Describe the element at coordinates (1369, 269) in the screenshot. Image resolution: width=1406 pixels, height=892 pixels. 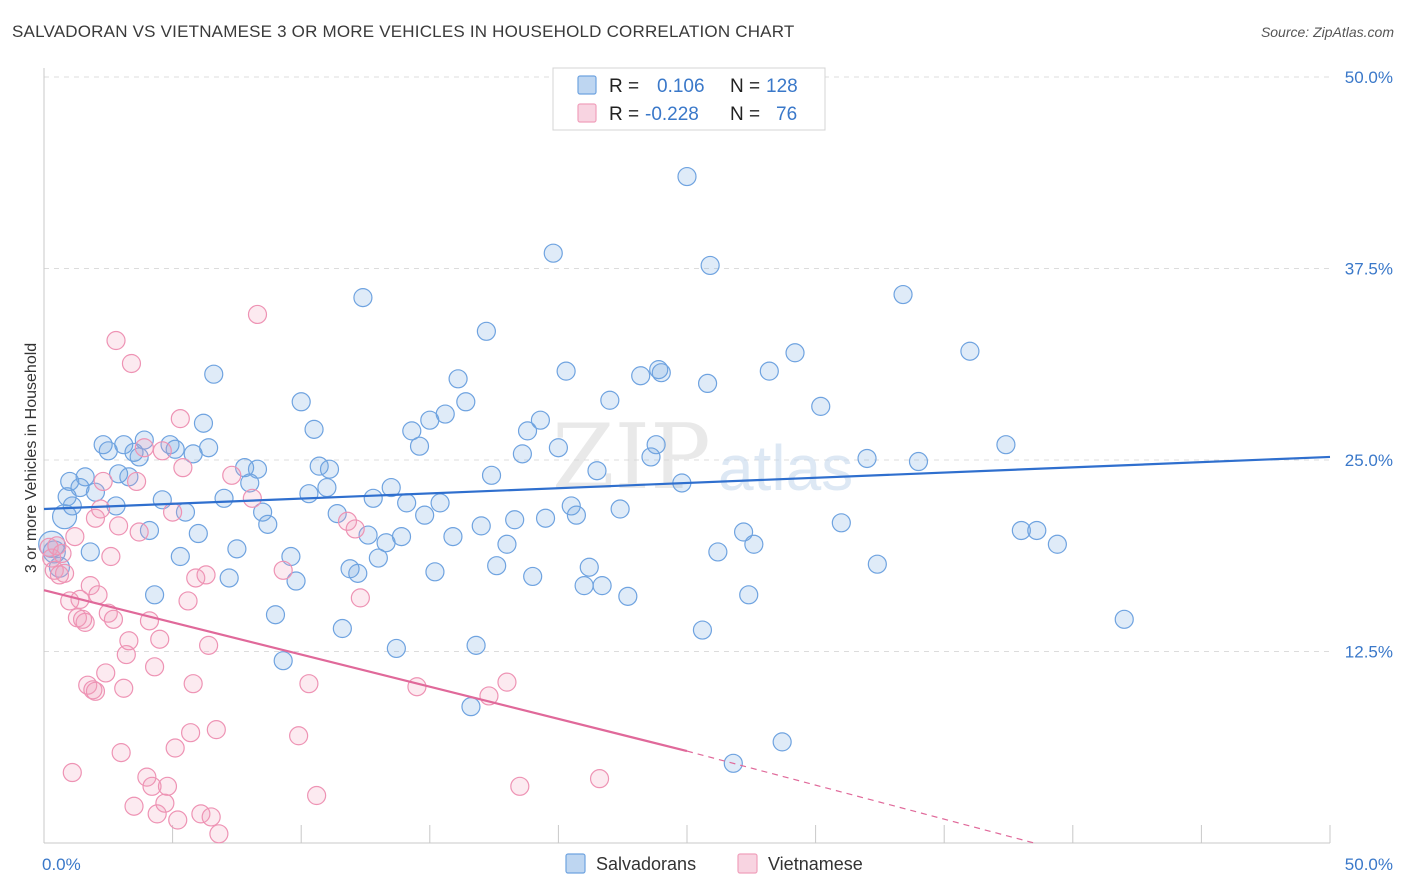
I see `y-tick-label: 37.5%` at that location.